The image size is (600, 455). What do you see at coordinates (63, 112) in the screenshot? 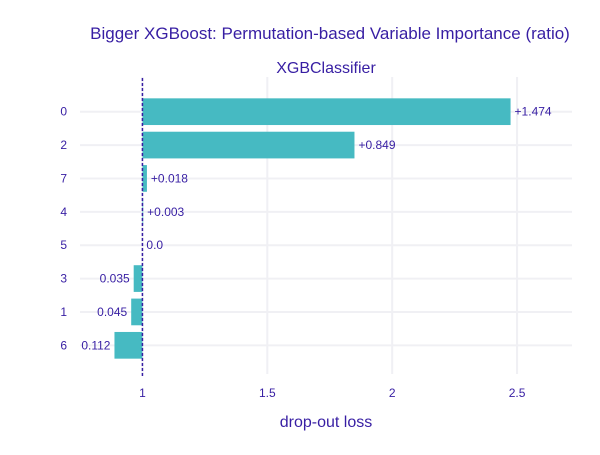
I see `y-tick-label: 0` at bounding box center [63, 112].